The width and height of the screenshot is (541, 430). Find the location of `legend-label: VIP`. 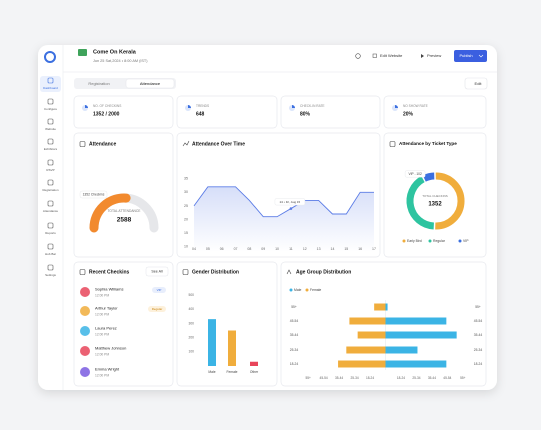

legend-label: VIP is located at coordinates (466, 241).